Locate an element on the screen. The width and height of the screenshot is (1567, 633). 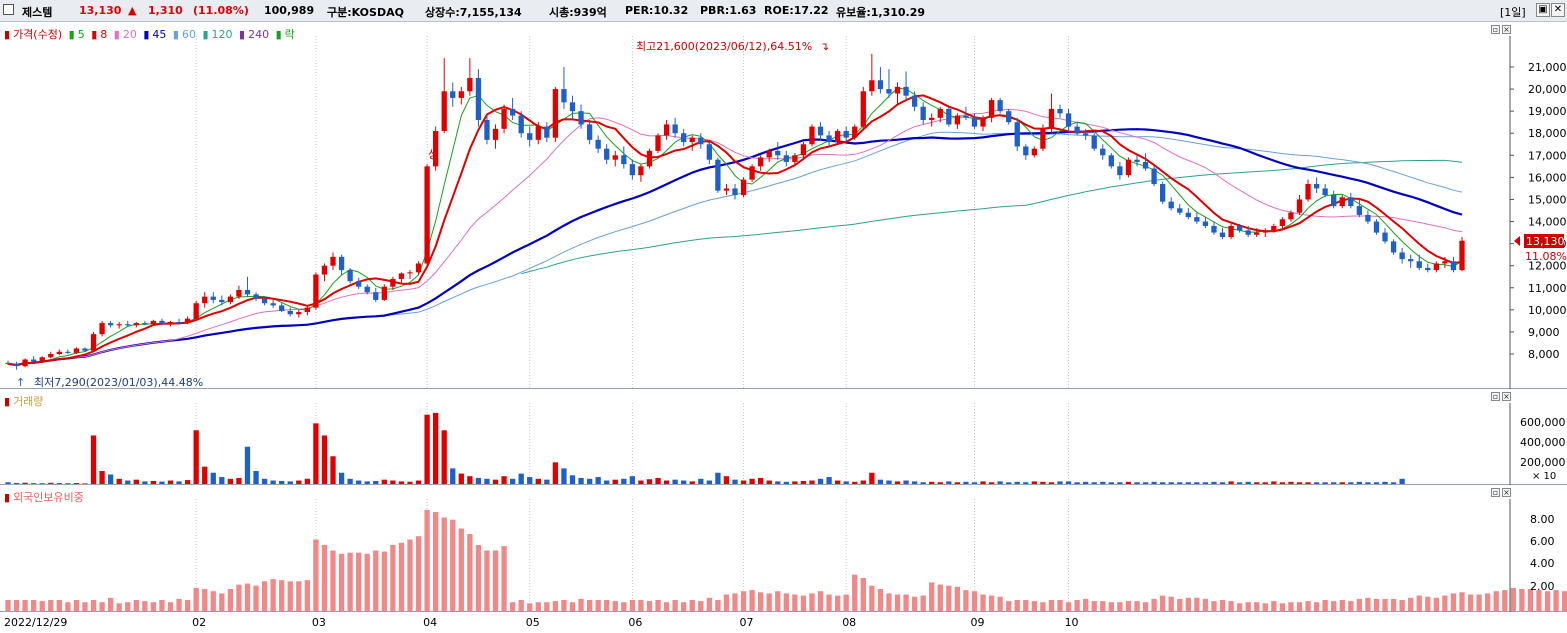
close-icon: ✕ is located at coordinates (1558, 10).